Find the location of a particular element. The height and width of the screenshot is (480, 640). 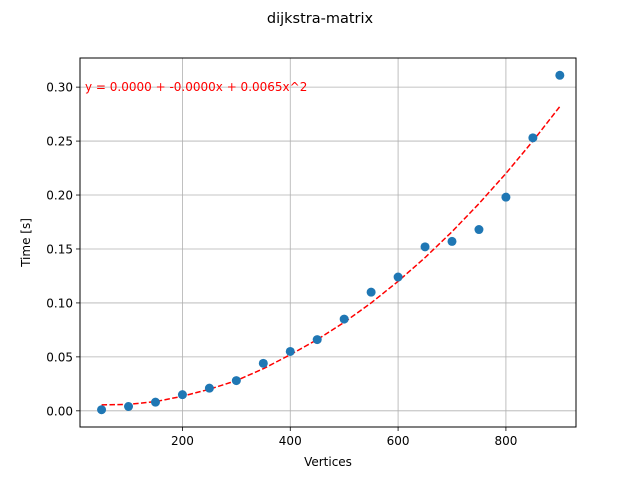

chart-title: dijkstra-matrix is located at coordinates (320, 19).